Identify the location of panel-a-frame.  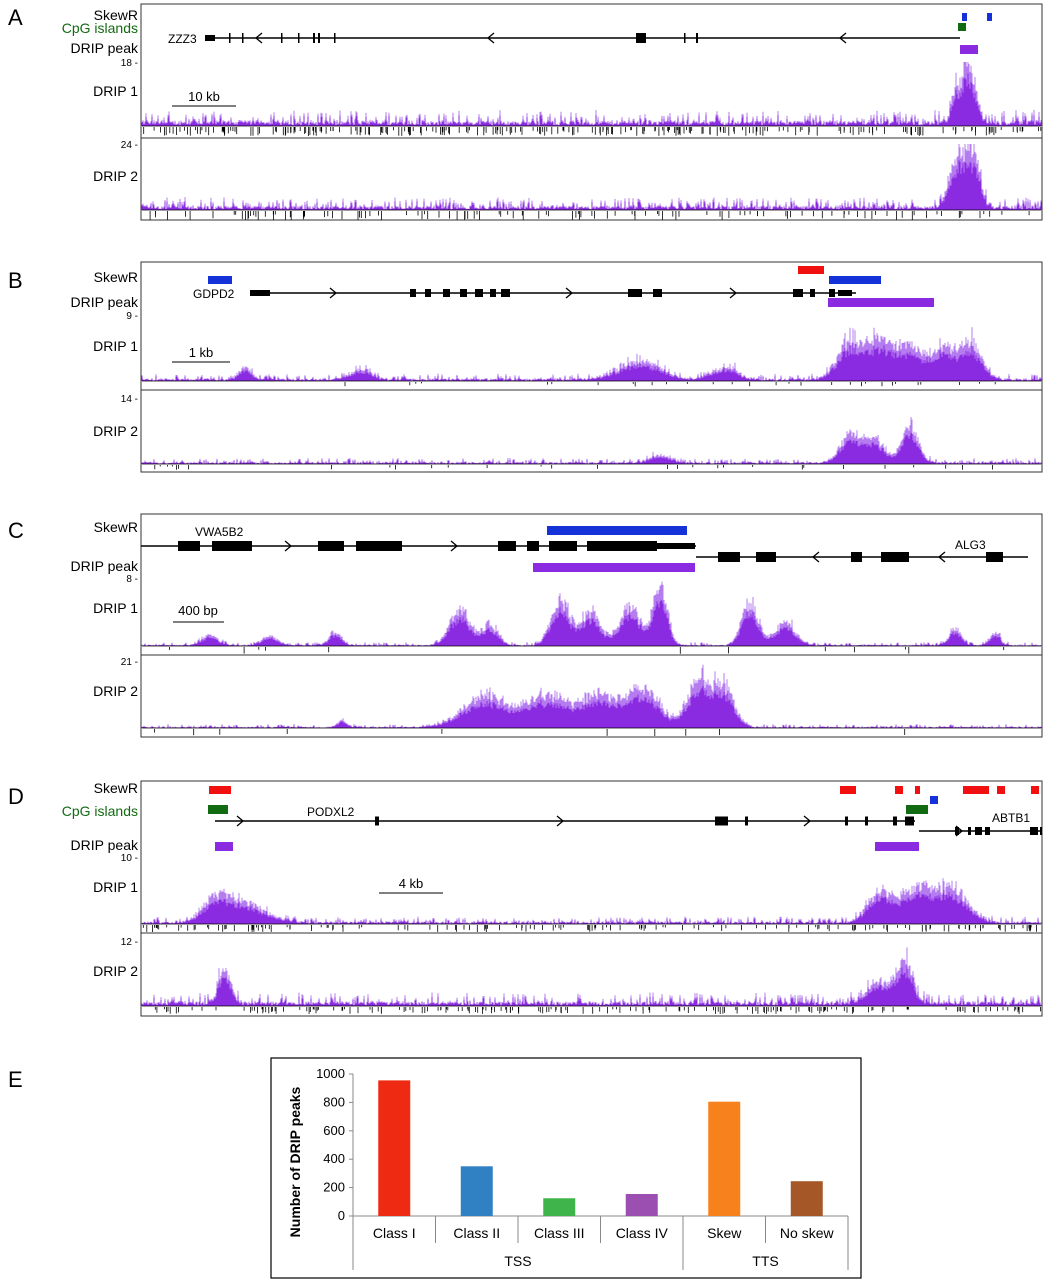
(591, 112).